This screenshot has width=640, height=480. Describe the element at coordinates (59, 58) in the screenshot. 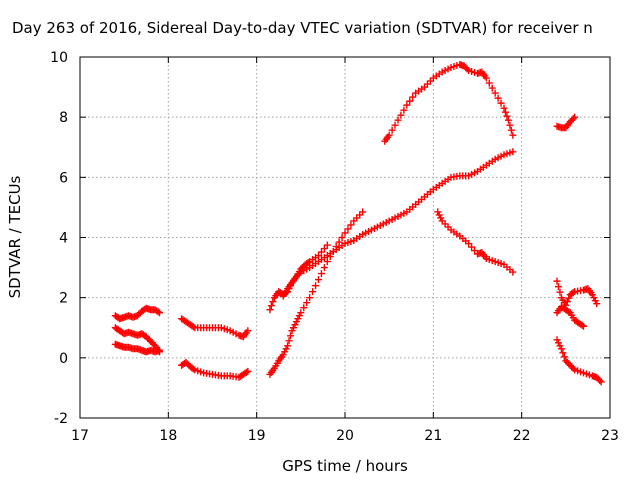

I see `y-tick-label: 10` at that location.